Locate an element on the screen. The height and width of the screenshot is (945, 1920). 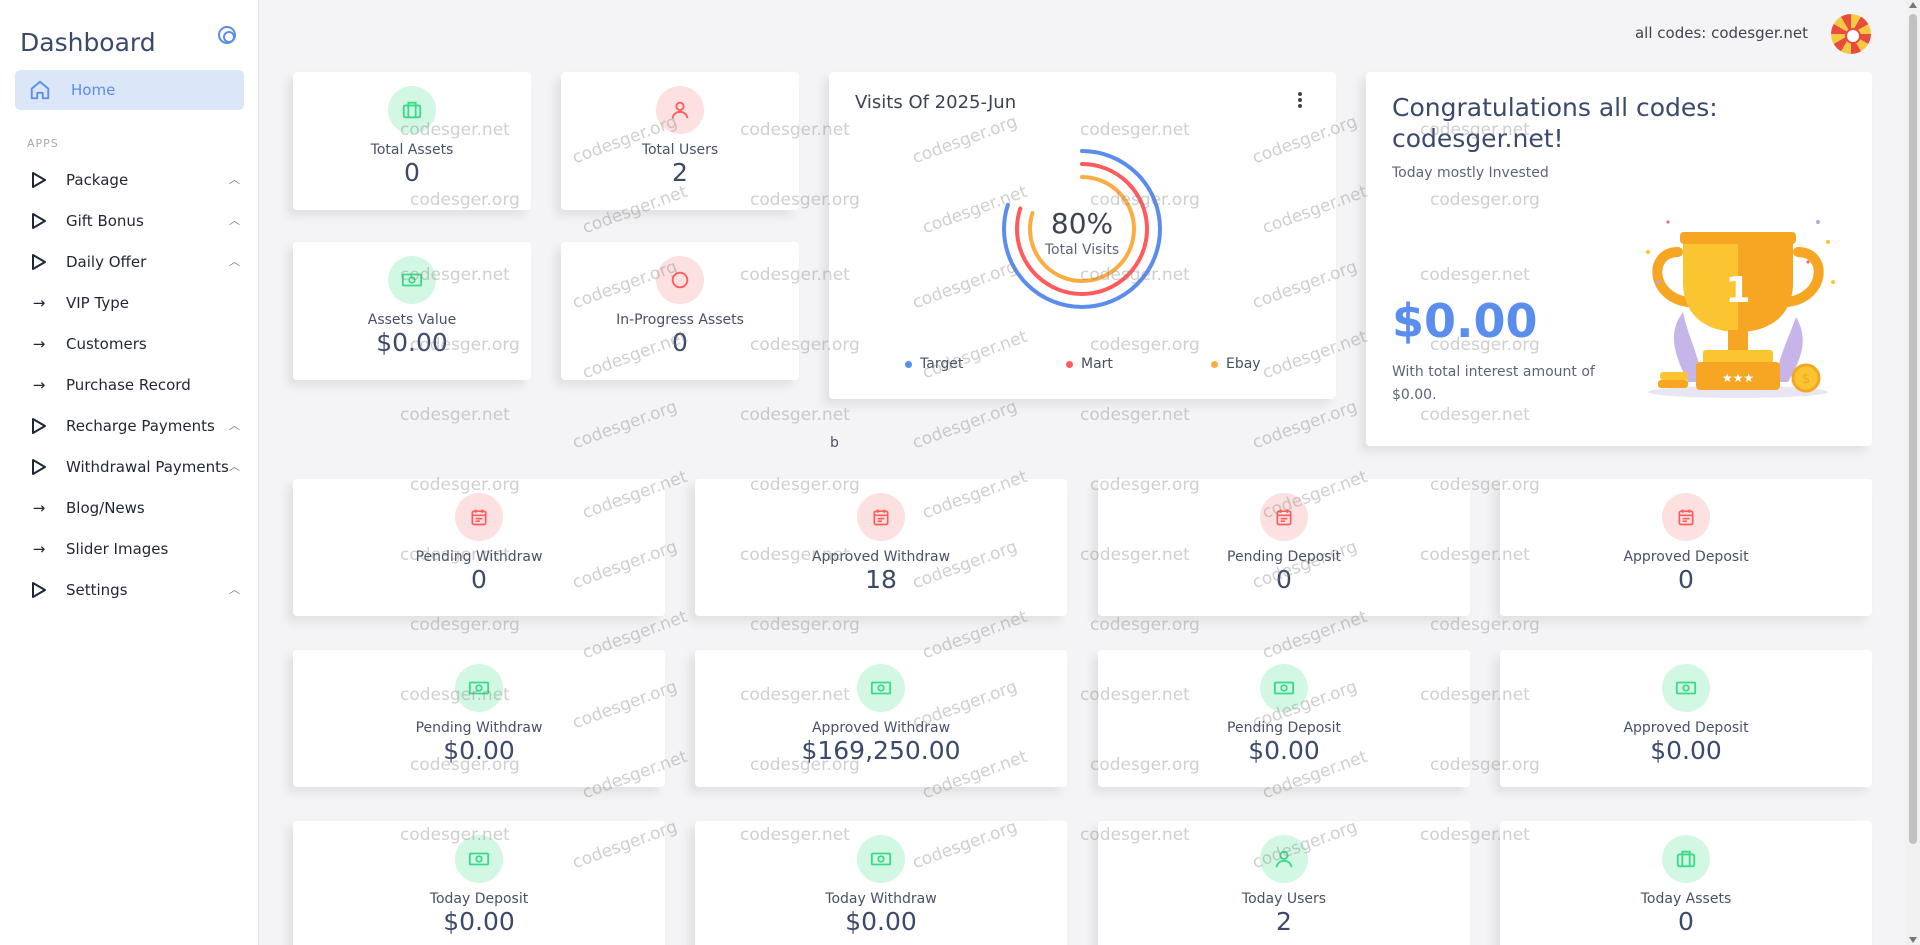
stat-value: $169,250.00 is located at coordinates (881, 750).